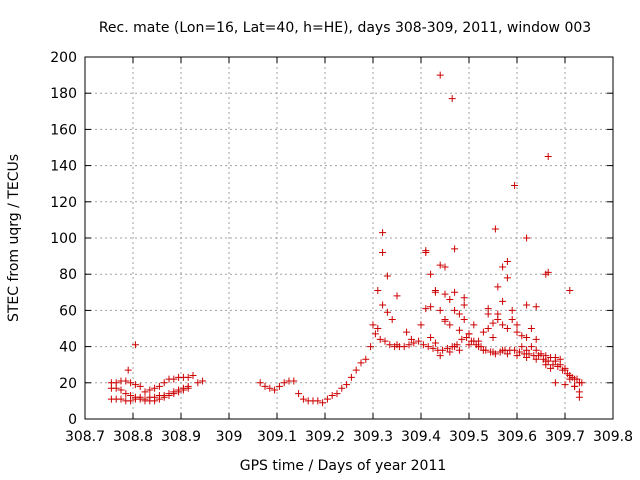 The height and width of the screenshot is (480, 640). What do you see at coordinates (565, 437) in the screenshot?
I see `x-tick-label: 309.7` at bounding box center [565, 437].